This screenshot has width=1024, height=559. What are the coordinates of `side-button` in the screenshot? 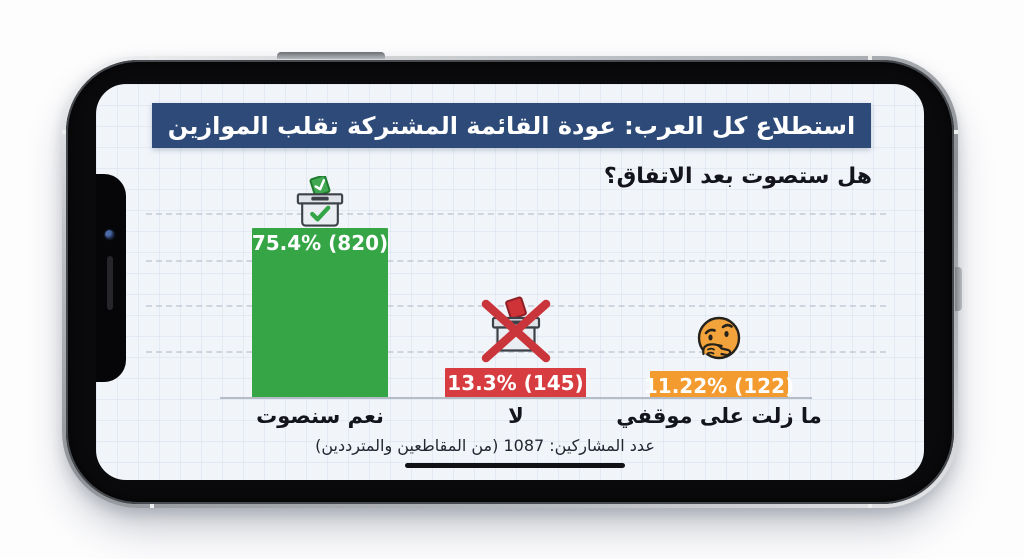 It's located at (958, 289).